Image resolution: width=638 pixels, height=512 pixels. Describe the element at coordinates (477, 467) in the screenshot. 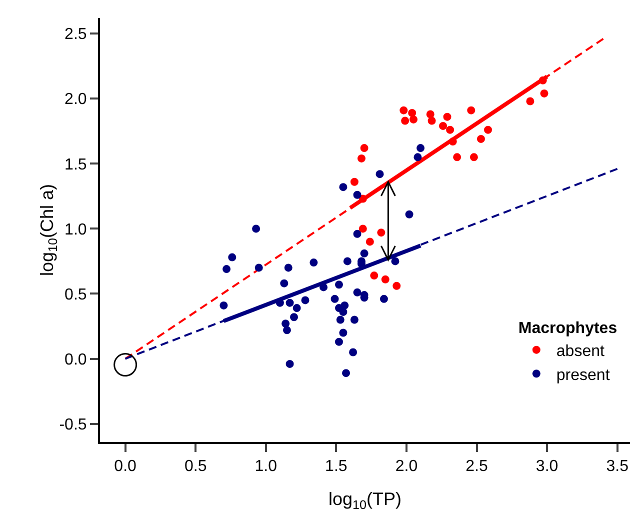

I see `x-tick-label: 2.5` at that location.